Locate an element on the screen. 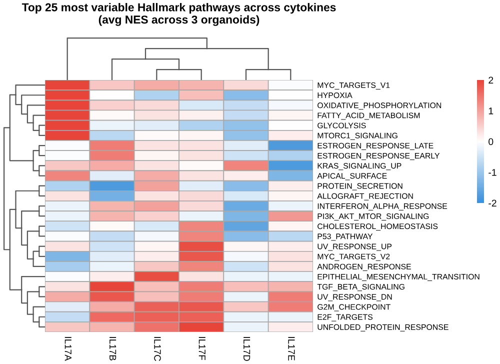  color-bar-label: 1 is located at coordinates (491, 111).